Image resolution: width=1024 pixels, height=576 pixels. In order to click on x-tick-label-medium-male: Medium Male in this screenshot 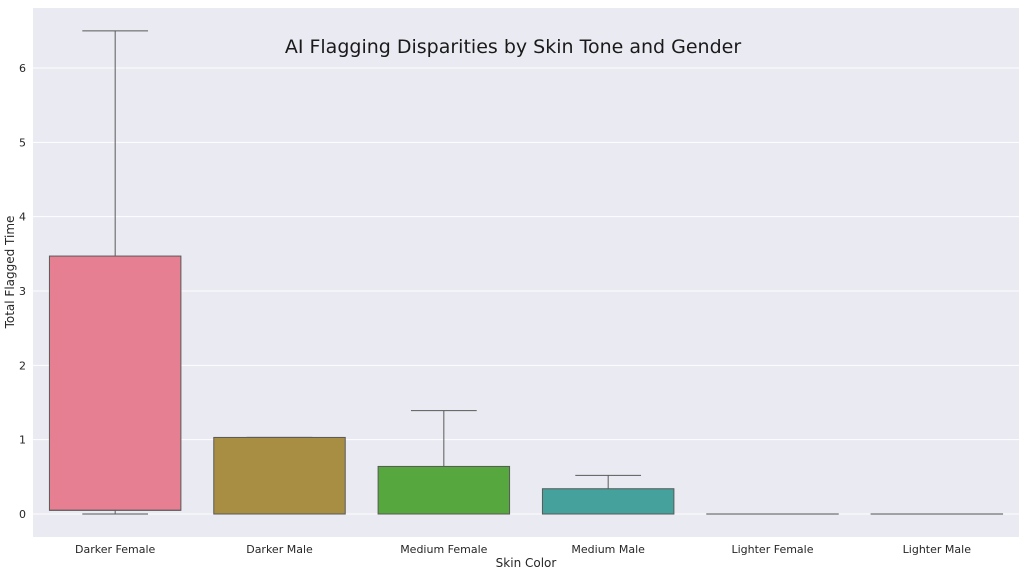, I will do `click(608, 549)`.